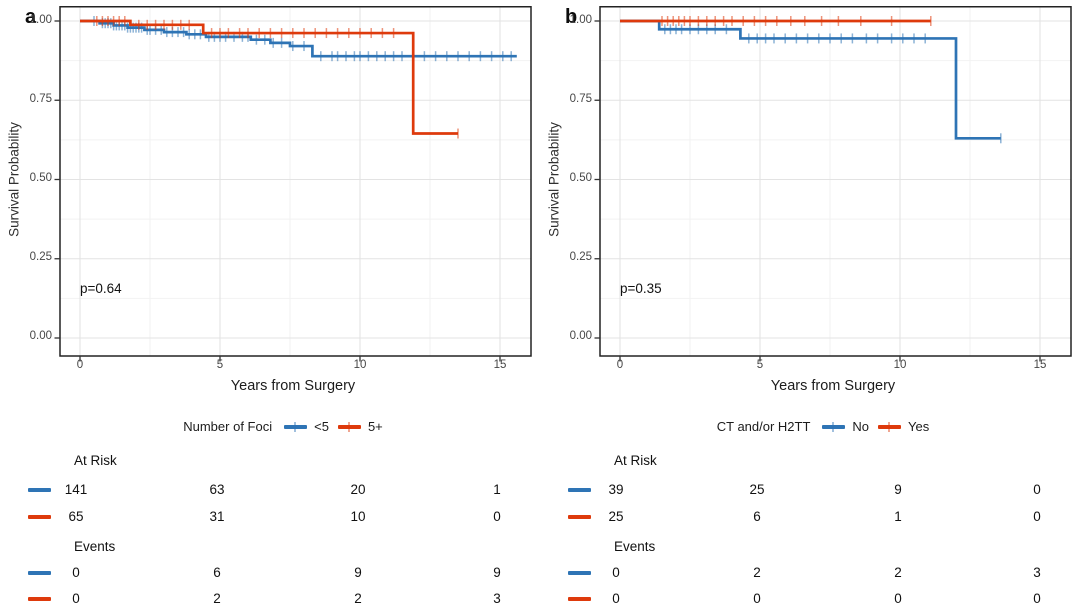 Image resolution: width=1080 pixels, height=611 pixels. I want to click on legend: CT and/or H2TT No Yes, so click(823, 426).